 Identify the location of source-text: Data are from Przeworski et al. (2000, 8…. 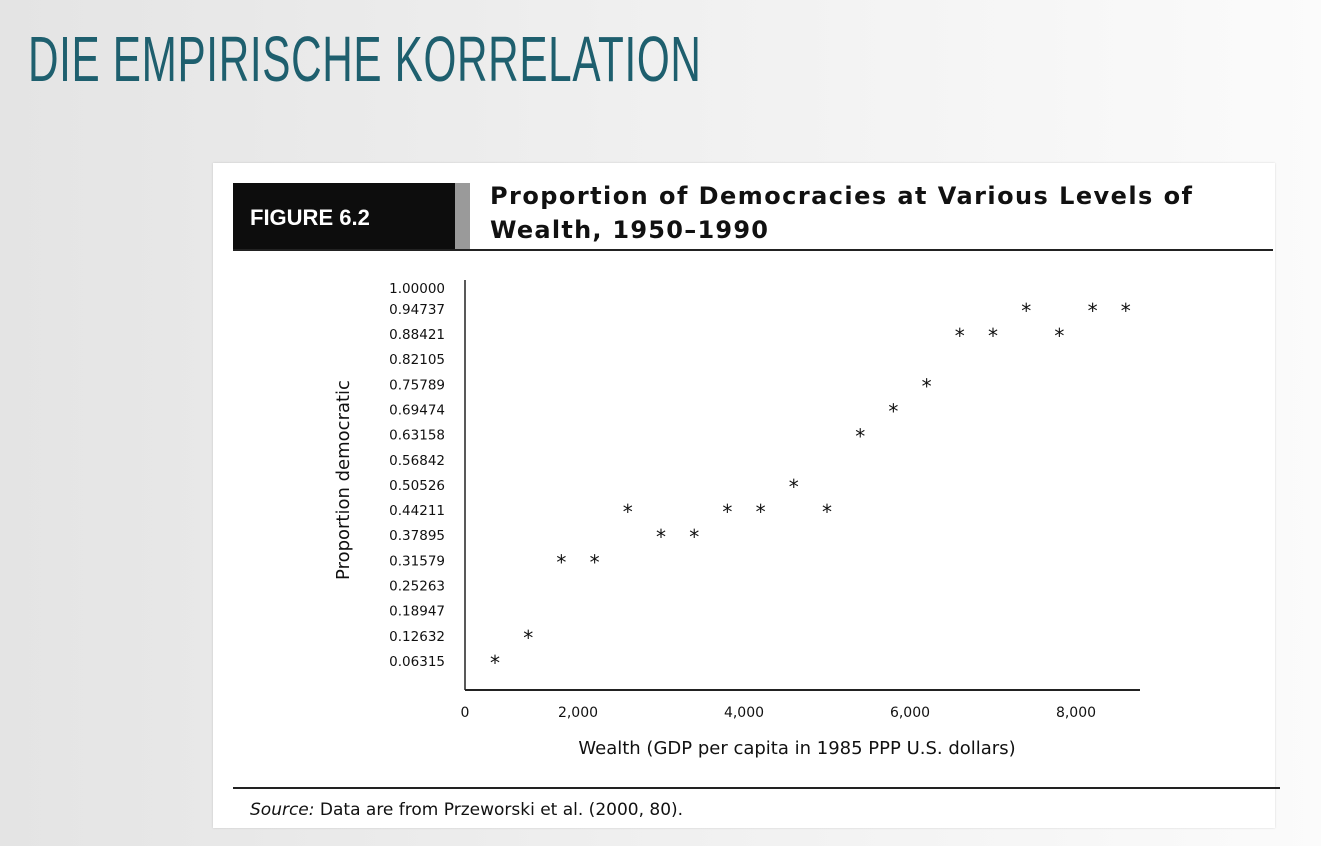
(499, 810).